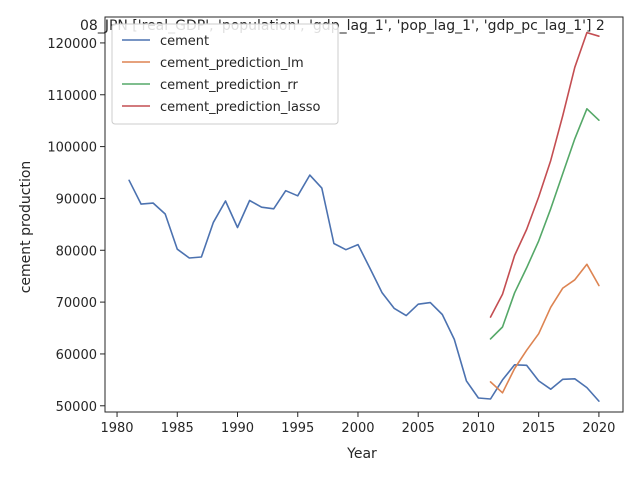  Describe the element at coordinates (538, 428) in the screenshot. I see `x-tick-label: 2015` at that location.